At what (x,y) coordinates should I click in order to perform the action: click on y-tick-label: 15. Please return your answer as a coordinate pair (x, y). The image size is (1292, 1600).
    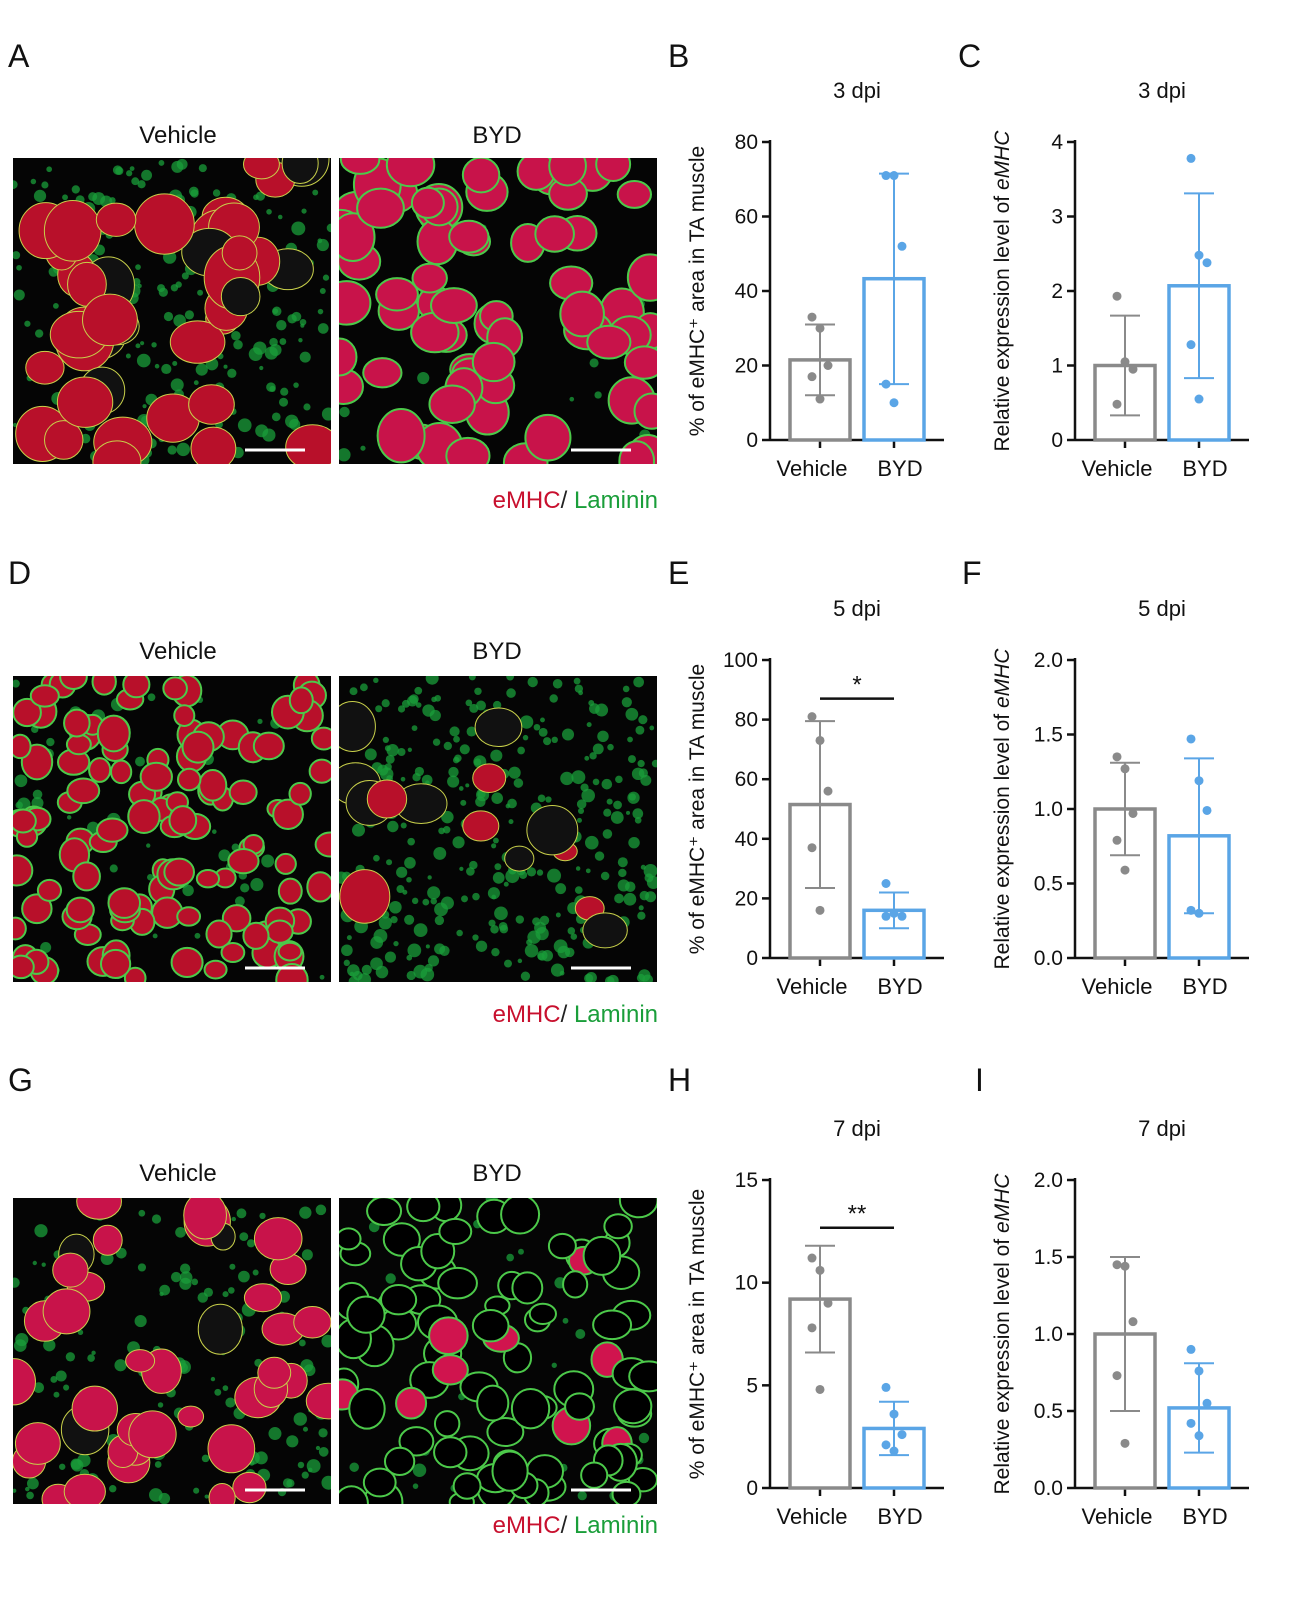
    Looking at the image, I should click on (746, 1180).